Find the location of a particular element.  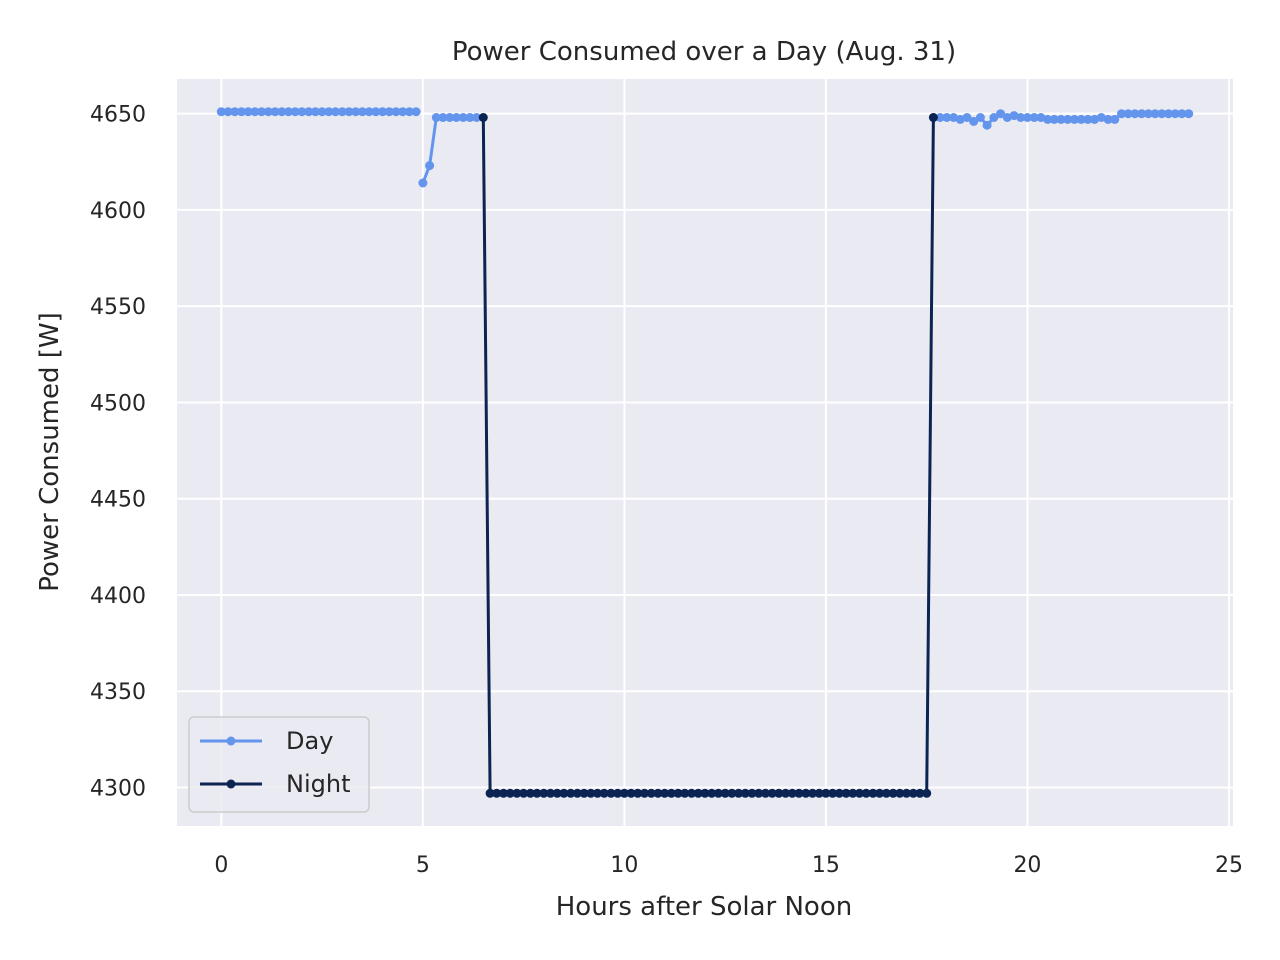

y-tick-label: 4650 is located at coordinates (118, 115).